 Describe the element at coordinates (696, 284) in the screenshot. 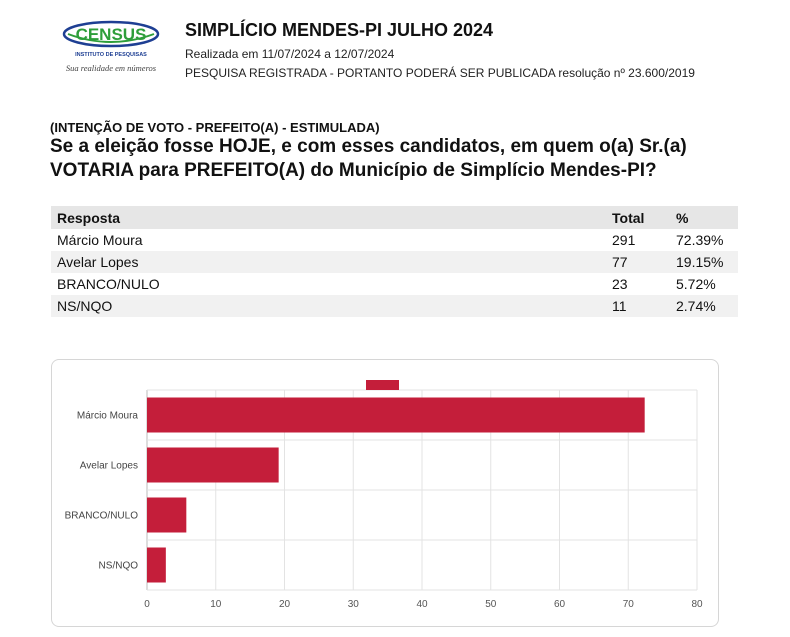

I see `cell-percent: 5.72%` at that location.